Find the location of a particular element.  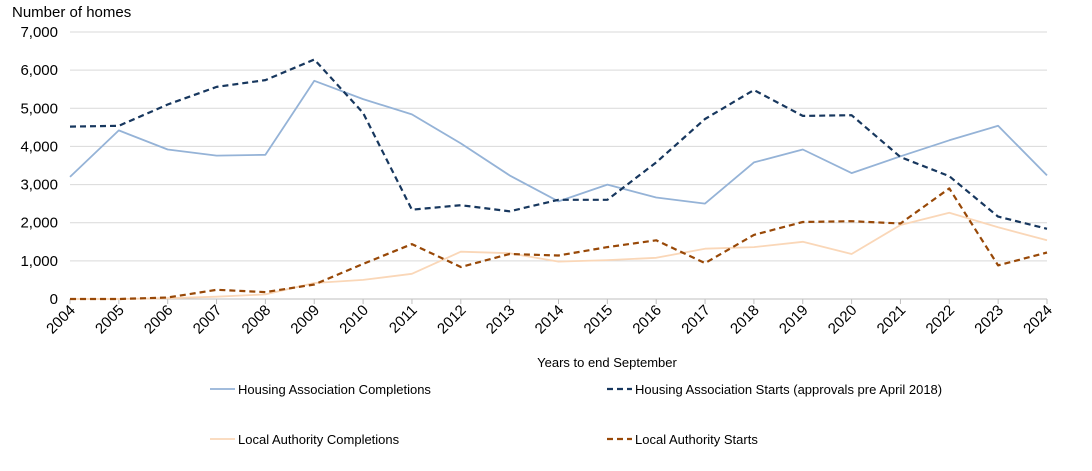

x-tick-label: 2005 is located at coordinates (110, 320).